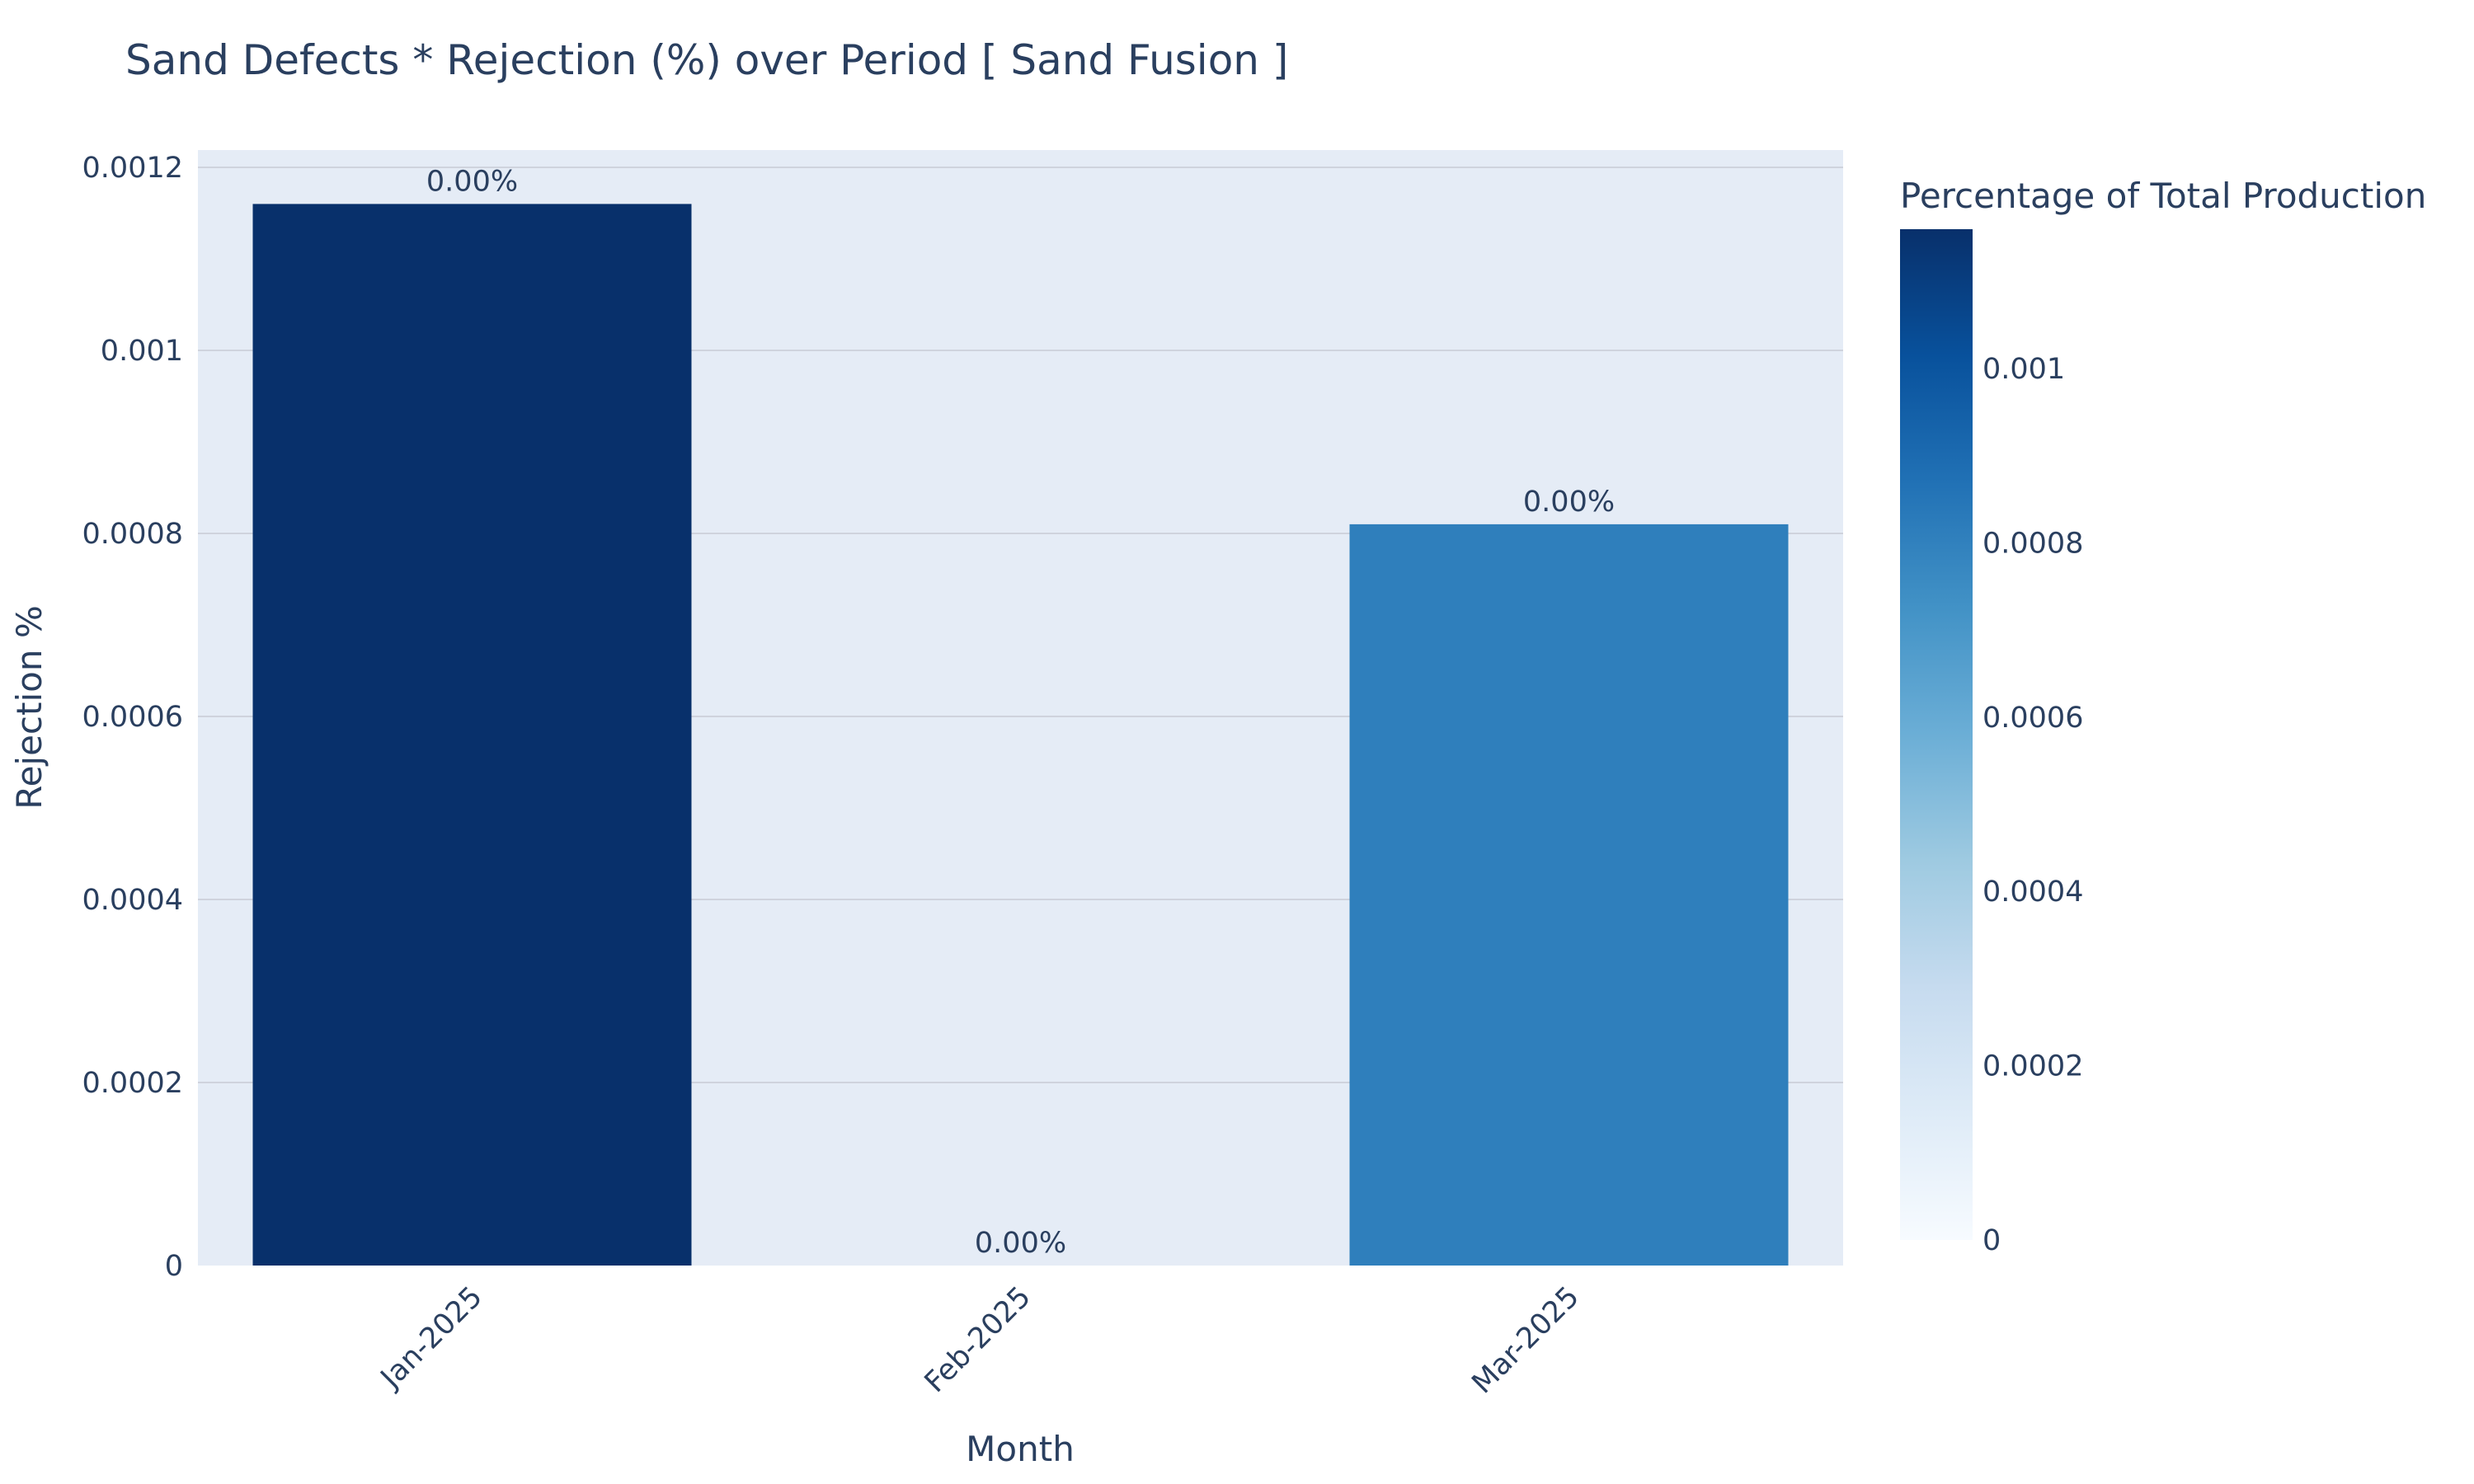  What do you see at coordinates (29, 707) in the screenshot?
I see `y-axis-title: Rejection %` at bounding box center [29, 707].